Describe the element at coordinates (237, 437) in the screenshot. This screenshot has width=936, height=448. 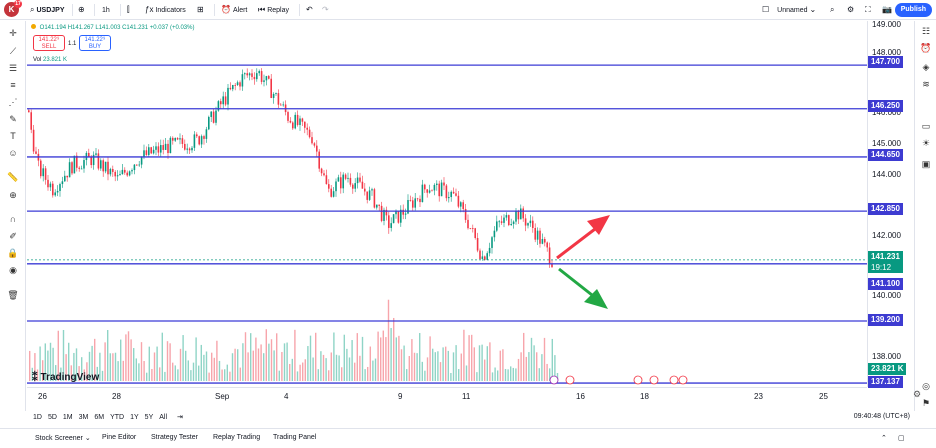
I see `tab-replay-trading: Replay Trading` at that location.